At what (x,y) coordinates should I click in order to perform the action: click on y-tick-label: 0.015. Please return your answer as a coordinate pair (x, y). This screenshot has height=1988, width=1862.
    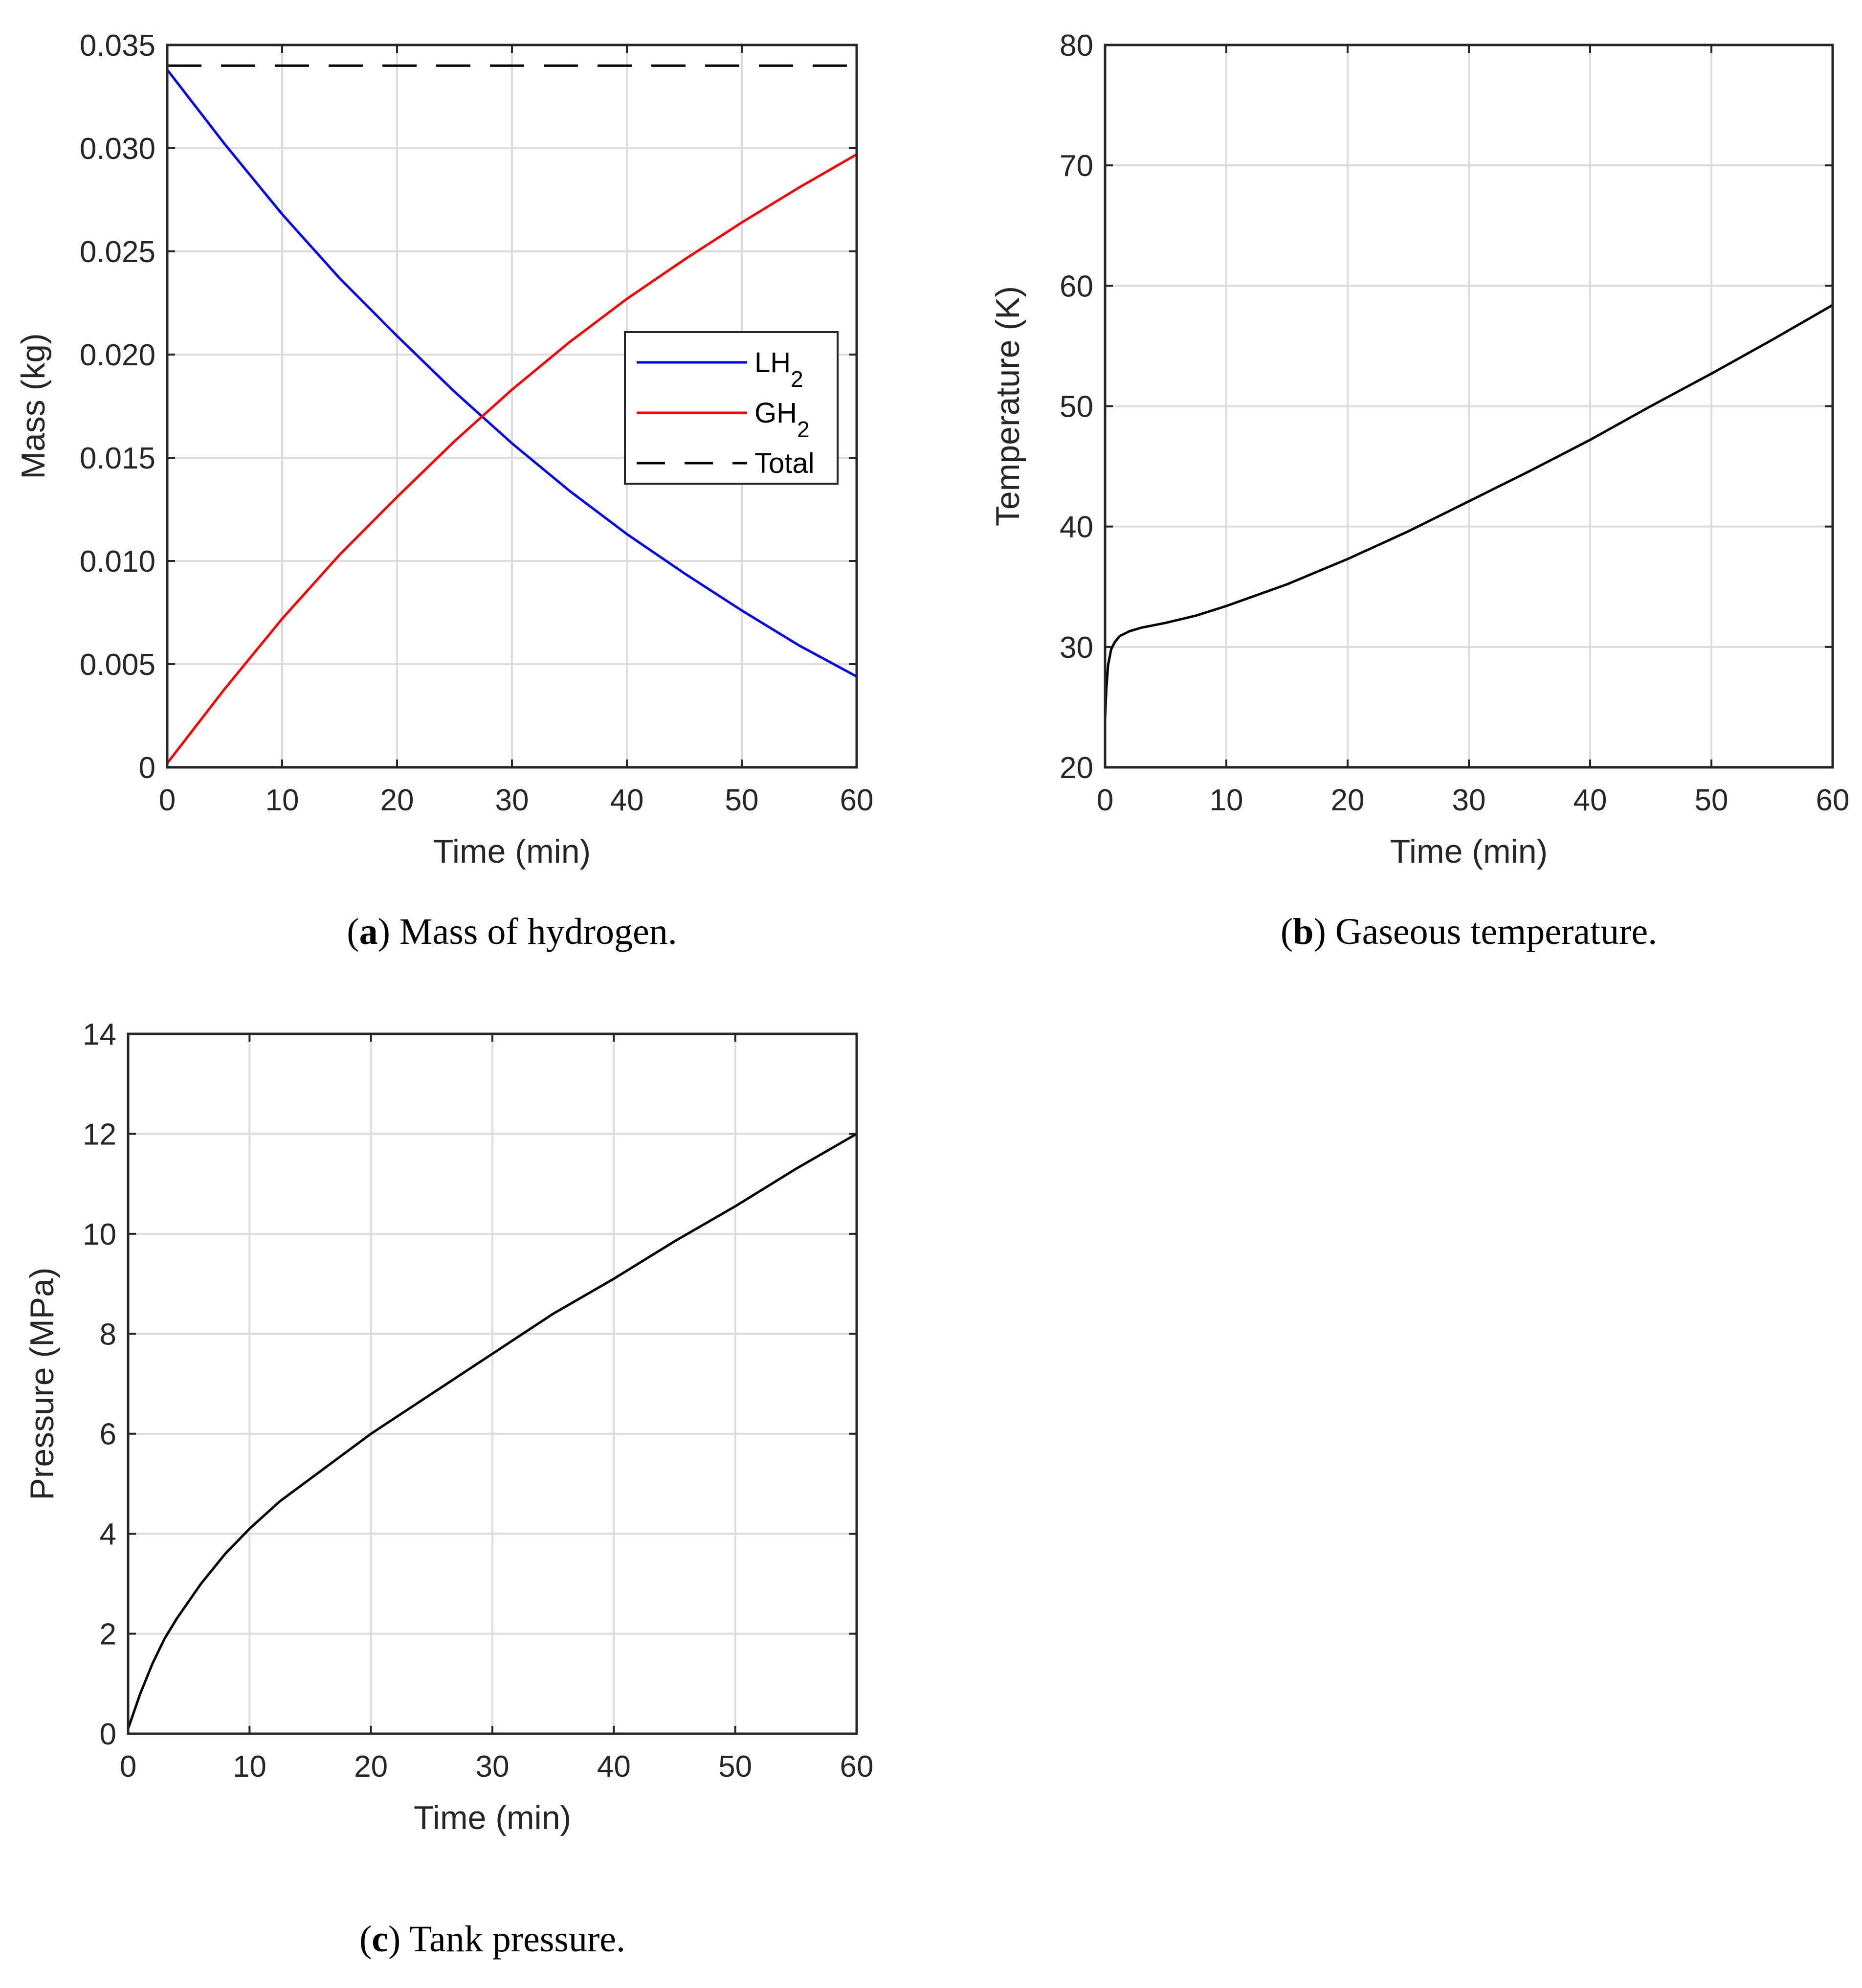
    Looking at the image, I should click on (117, 459).